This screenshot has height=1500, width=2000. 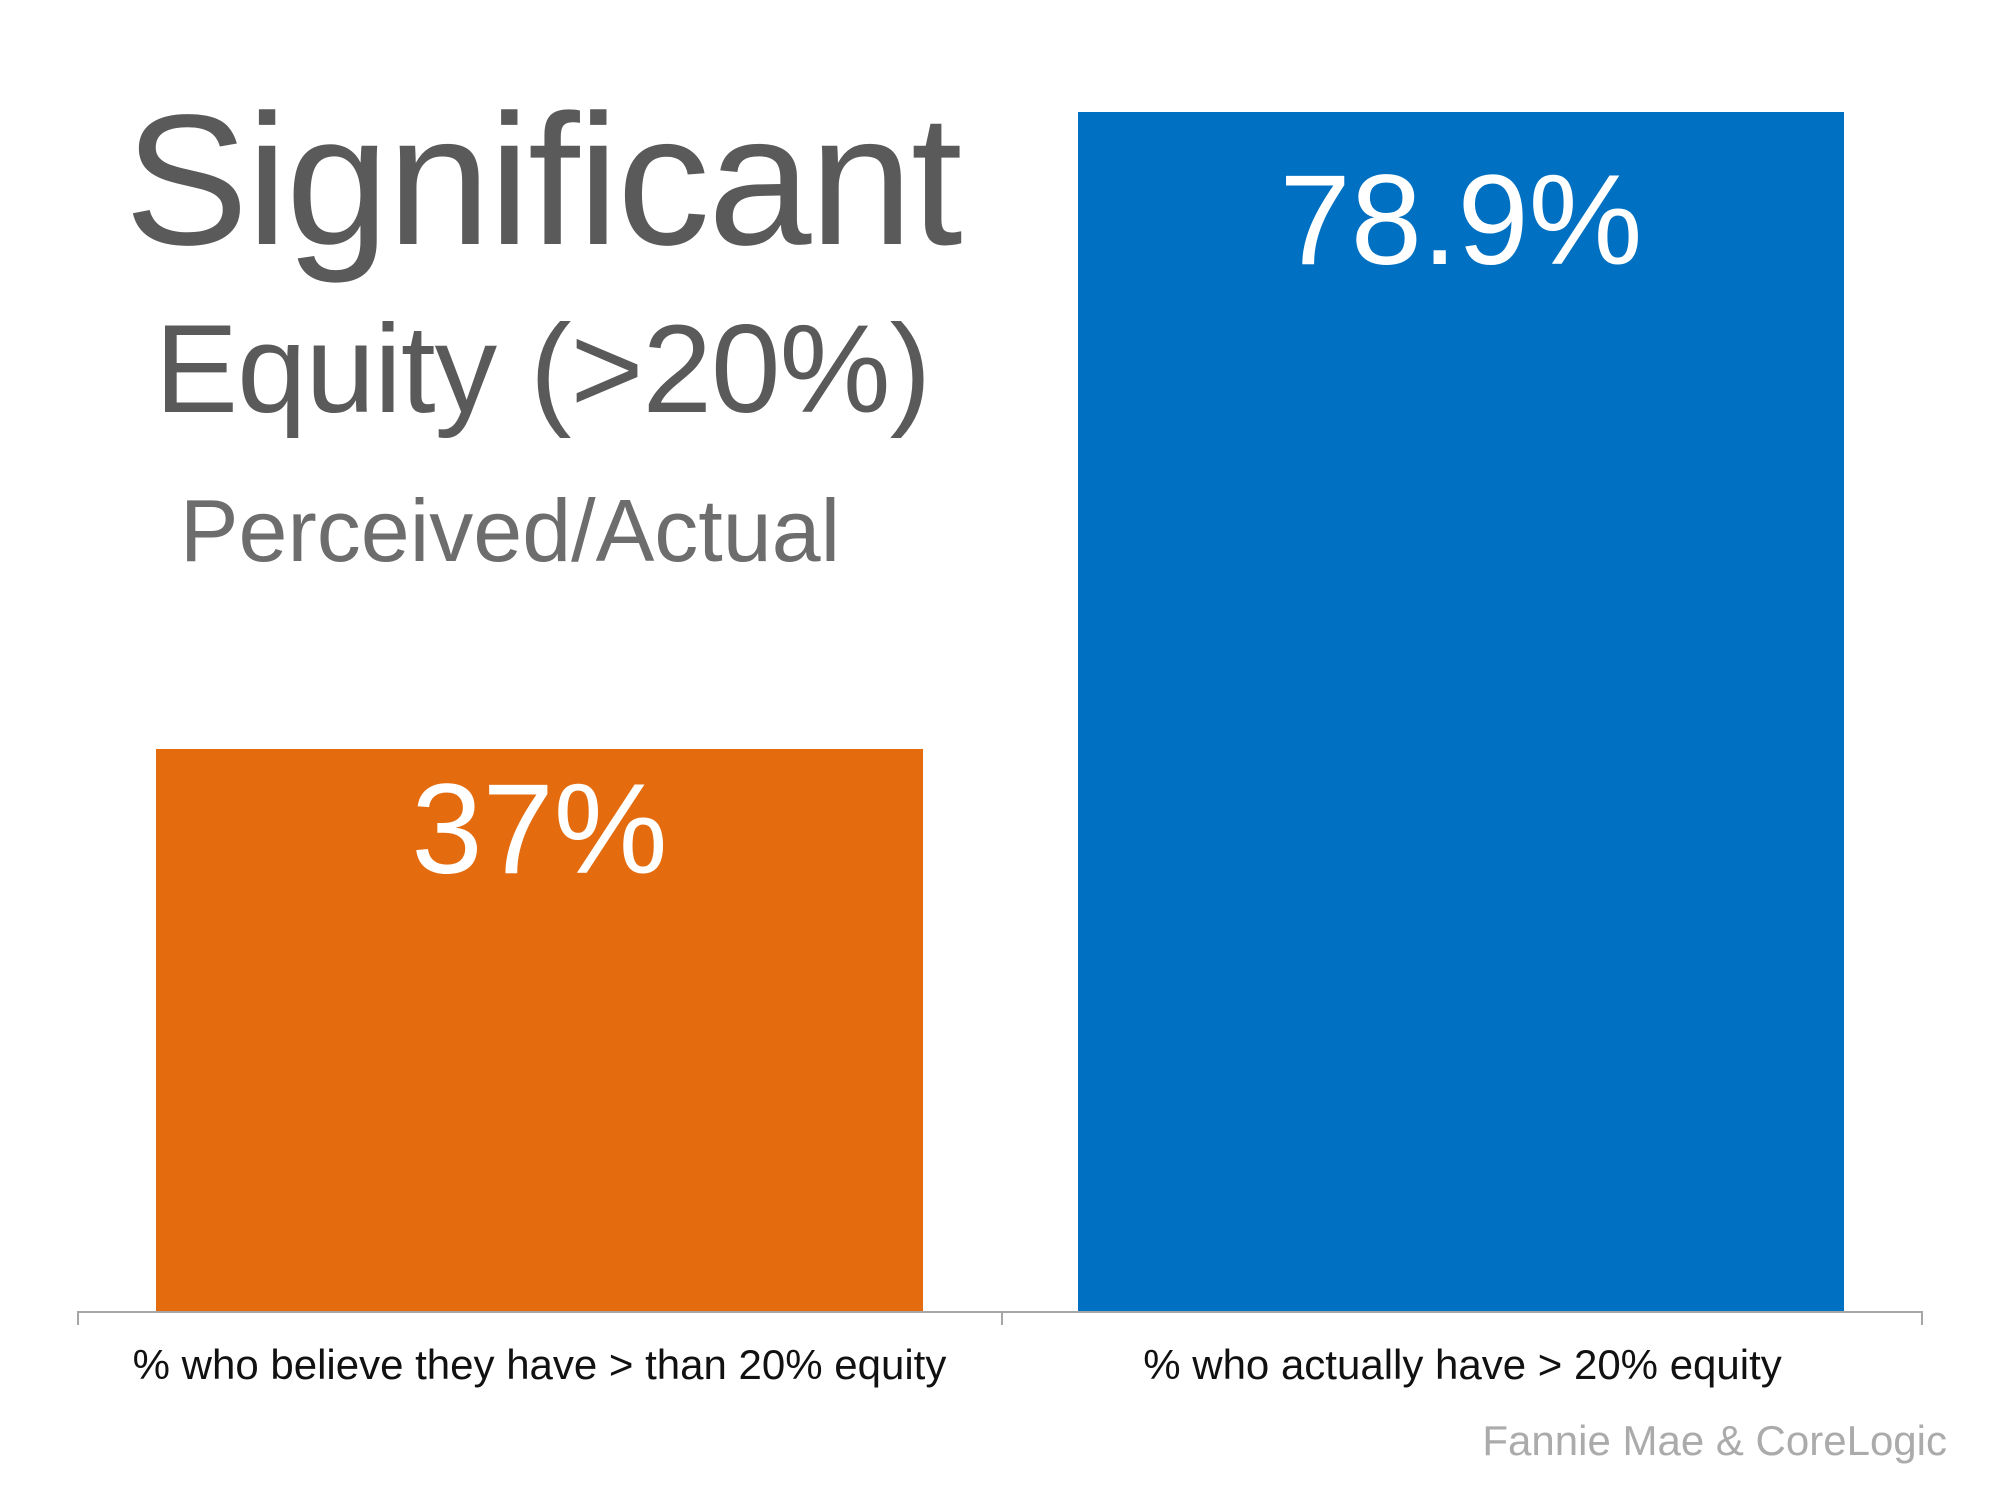 I want to click on bar-perceived-equity: 37%, so click(x=539, y=1030).